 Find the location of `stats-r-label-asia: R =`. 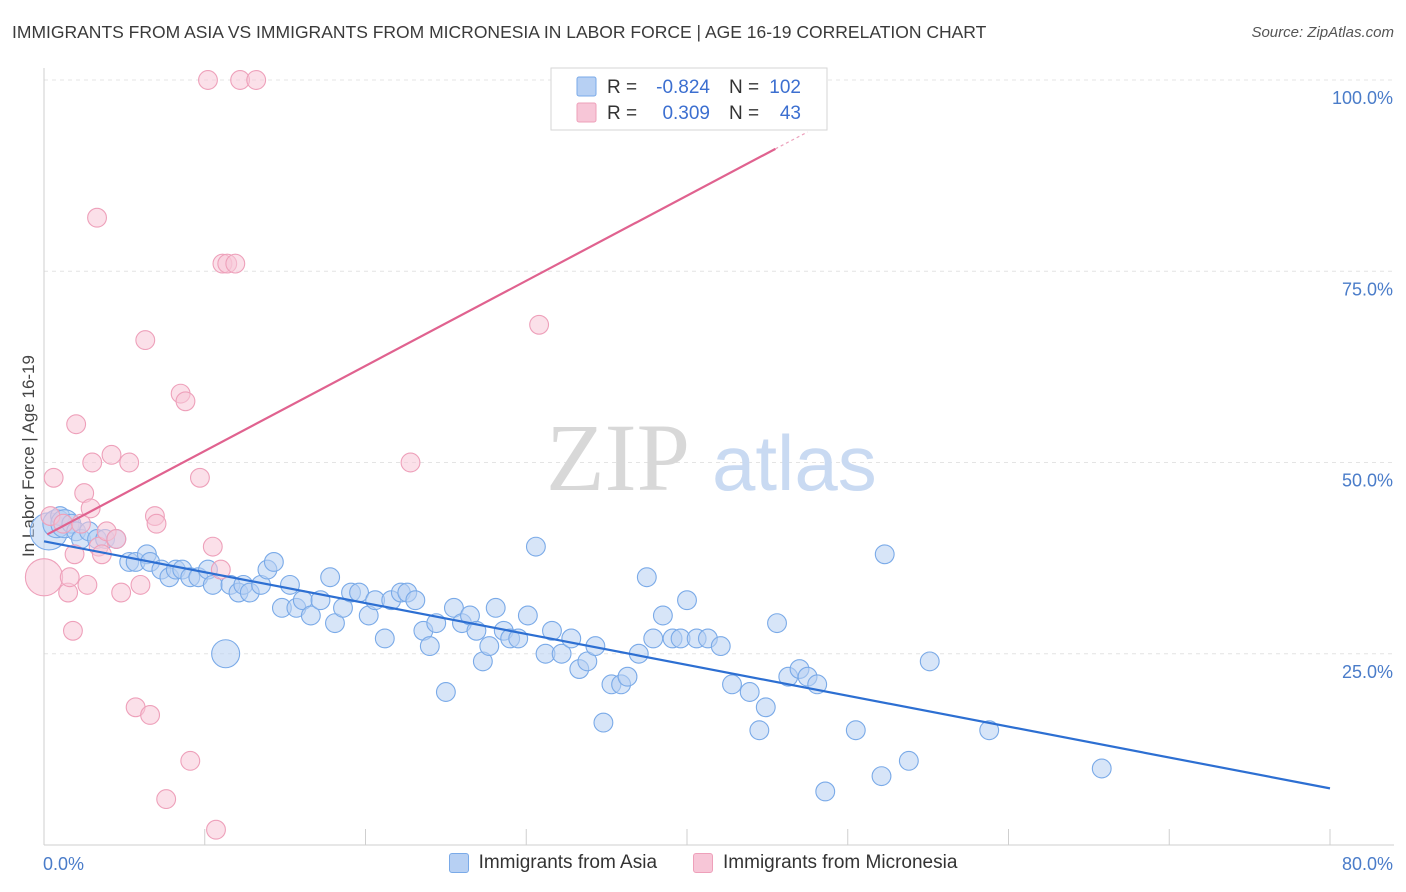

stats-r-label-asia: R = is located at coordinates (622, 87).